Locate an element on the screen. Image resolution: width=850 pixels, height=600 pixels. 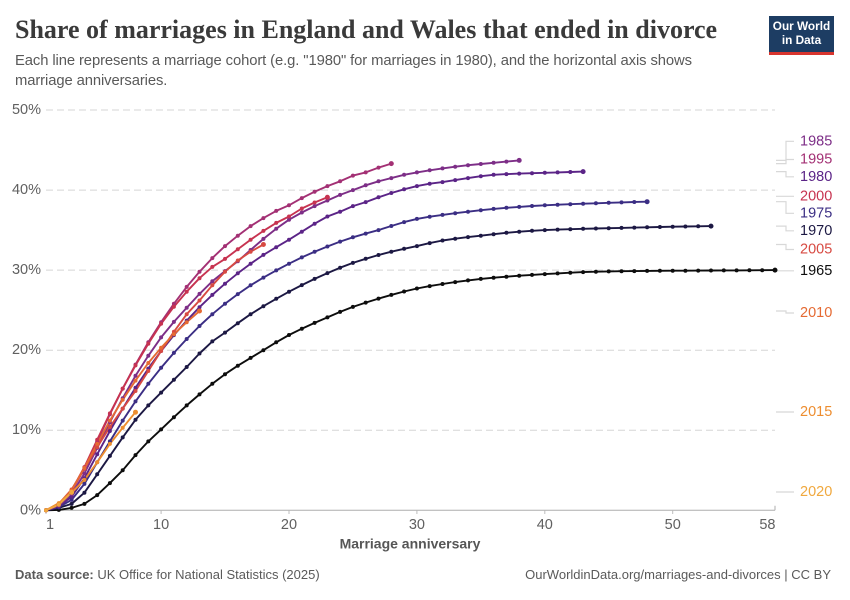
svg-text: 40% is located at coordinates (26, 190).